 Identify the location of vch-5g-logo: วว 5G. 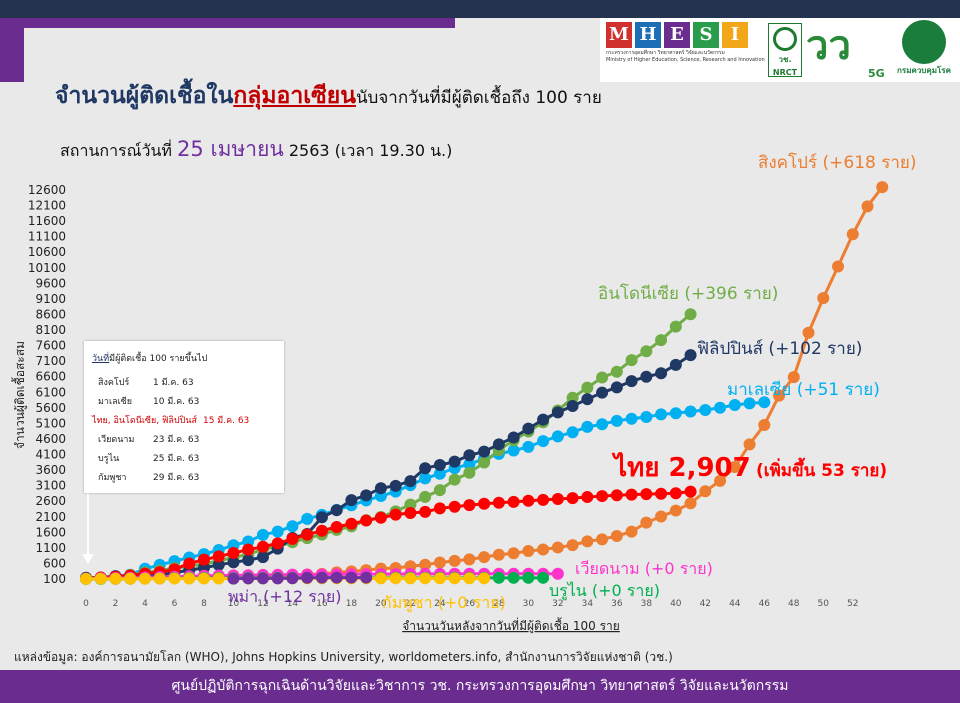
(846, 51).